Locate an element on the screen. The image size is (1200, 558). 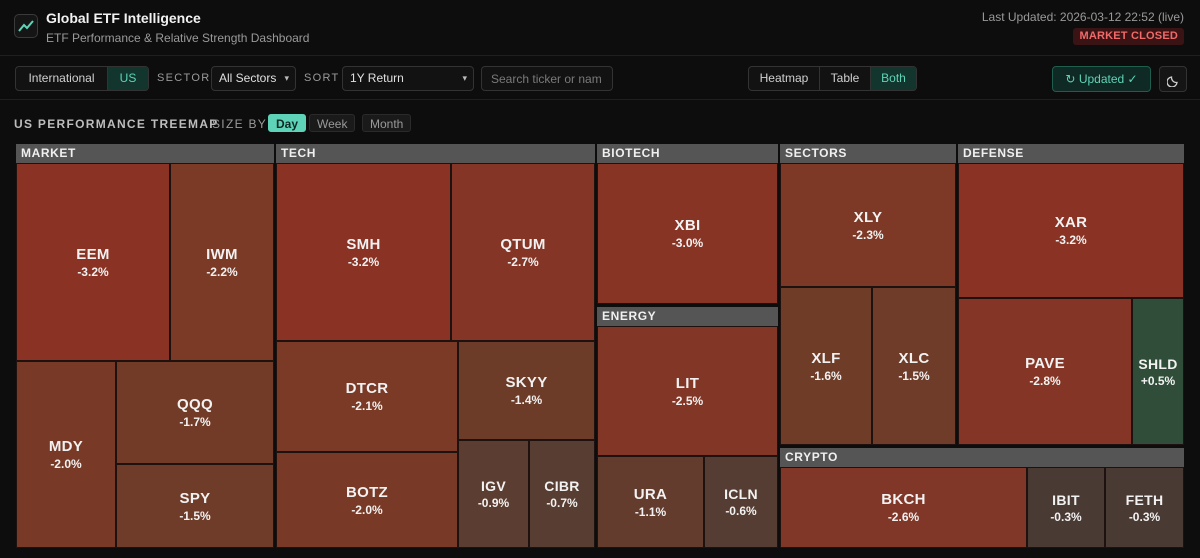
tile-bkch: BKCH -2.6% is located at coordinates (903, 507).